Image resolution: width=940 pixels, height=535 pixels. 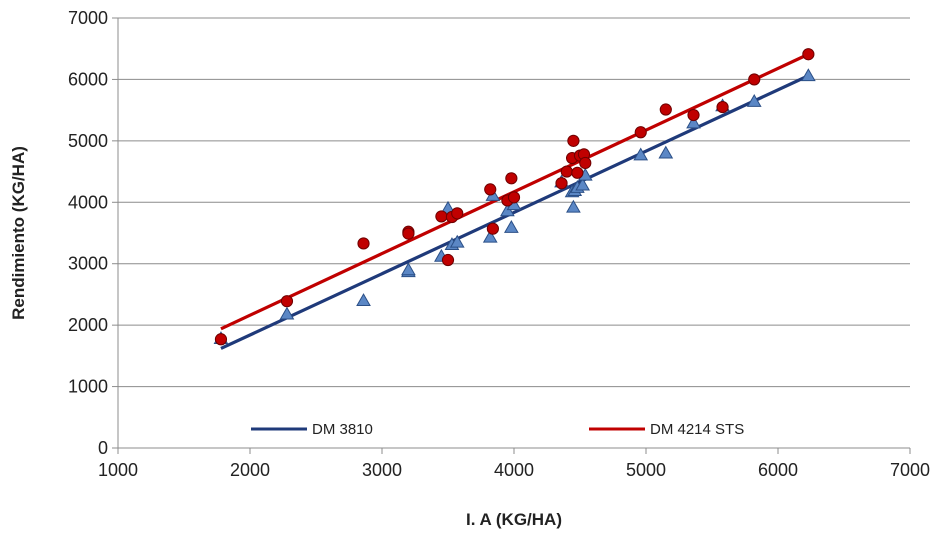 What do you see at coordinates (88, 18) in the screenshot?
I see `y-tick-label-7000: 7000` at bounding box center [88, 18].